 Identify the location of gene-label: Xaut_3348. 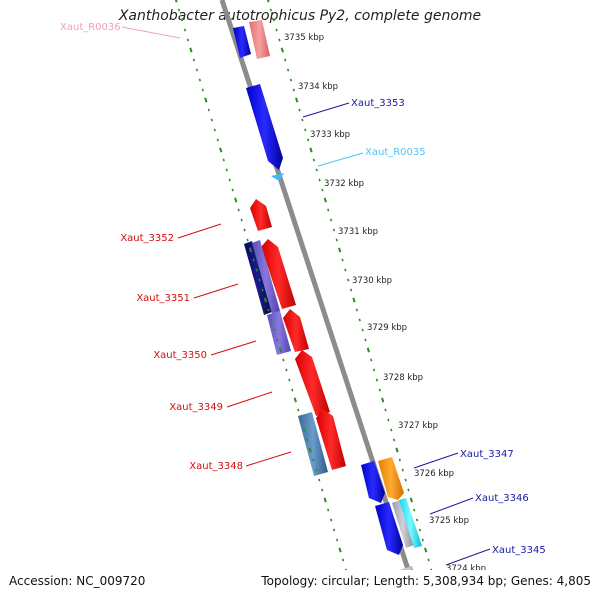
(216, 466).